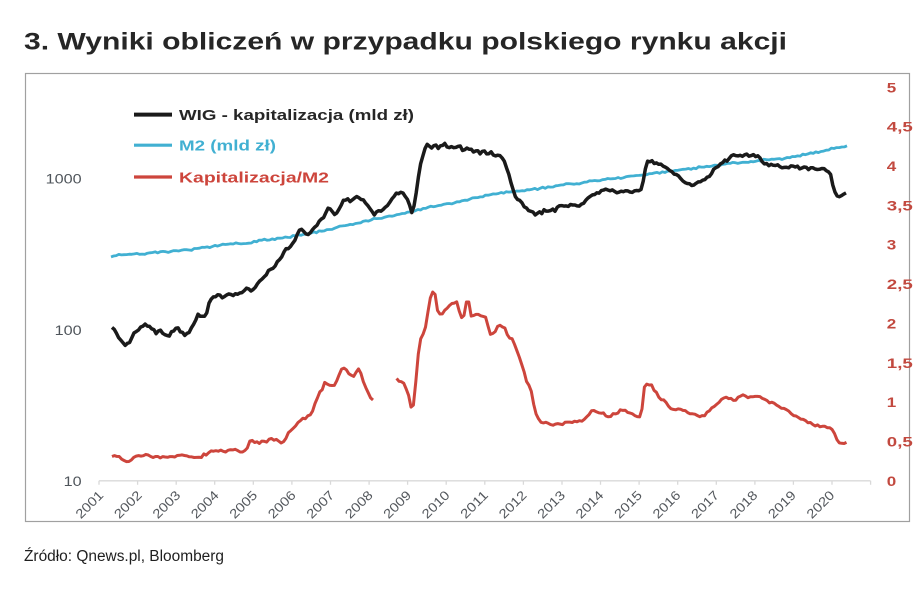 The width and height of the screenshot is (920, 598). Describe the element at coordinates (64, 179) in the screenshot. I see `svg-text: 1000` at that location.